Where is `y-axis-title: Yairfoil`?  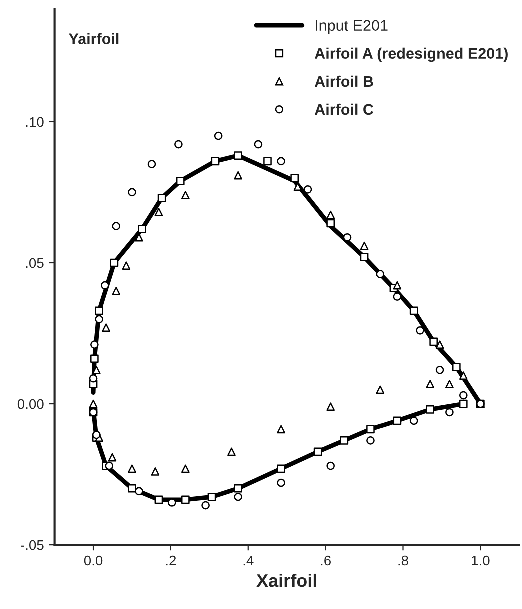 y-axis-title: Yairfoil is located at coordinates (94, 38).